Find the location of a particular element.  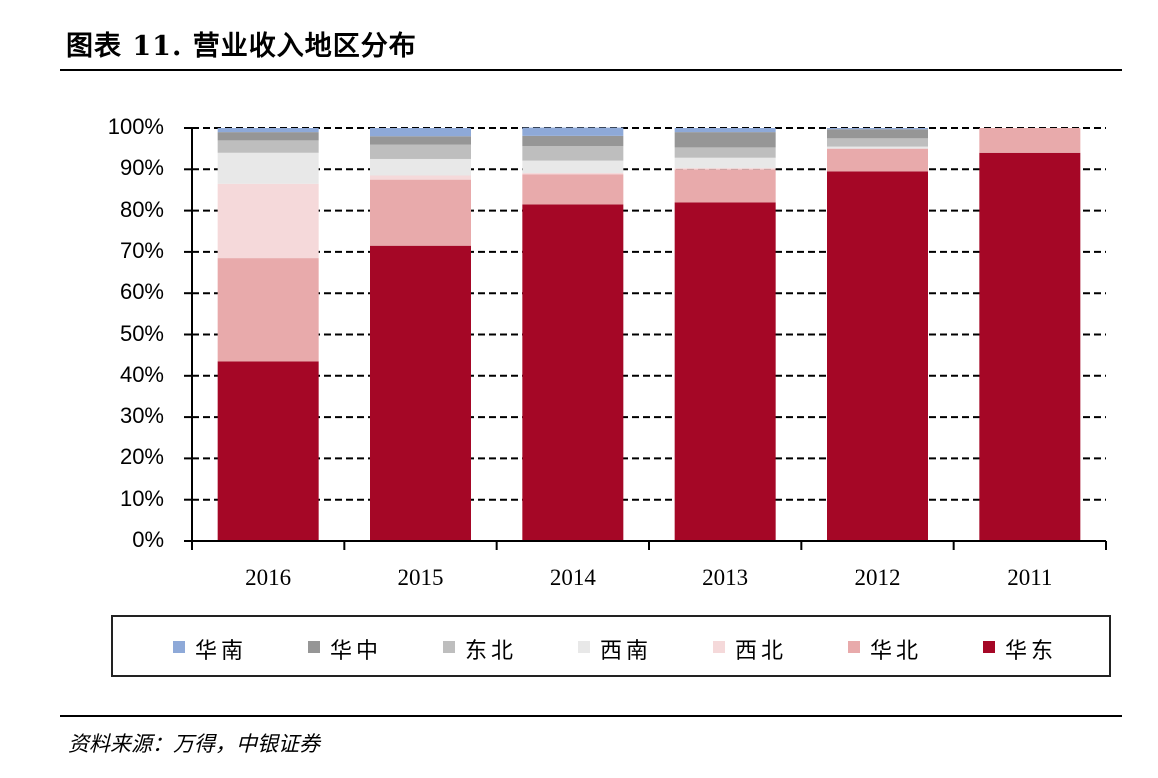

legend-item: 华东 is located at coordinates (1020, 649).